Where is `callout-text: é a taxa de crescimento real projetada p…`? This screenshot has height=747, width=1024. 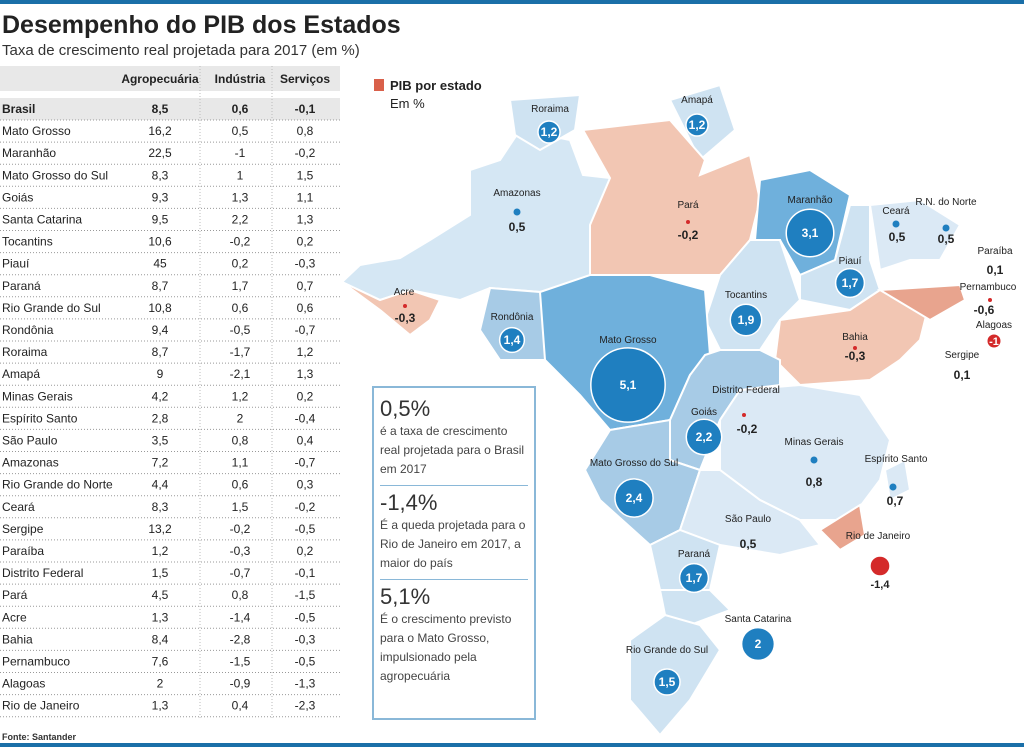 callout-text: é a taxa de crescimento real projetada p… is located at coordinates (454, 454).